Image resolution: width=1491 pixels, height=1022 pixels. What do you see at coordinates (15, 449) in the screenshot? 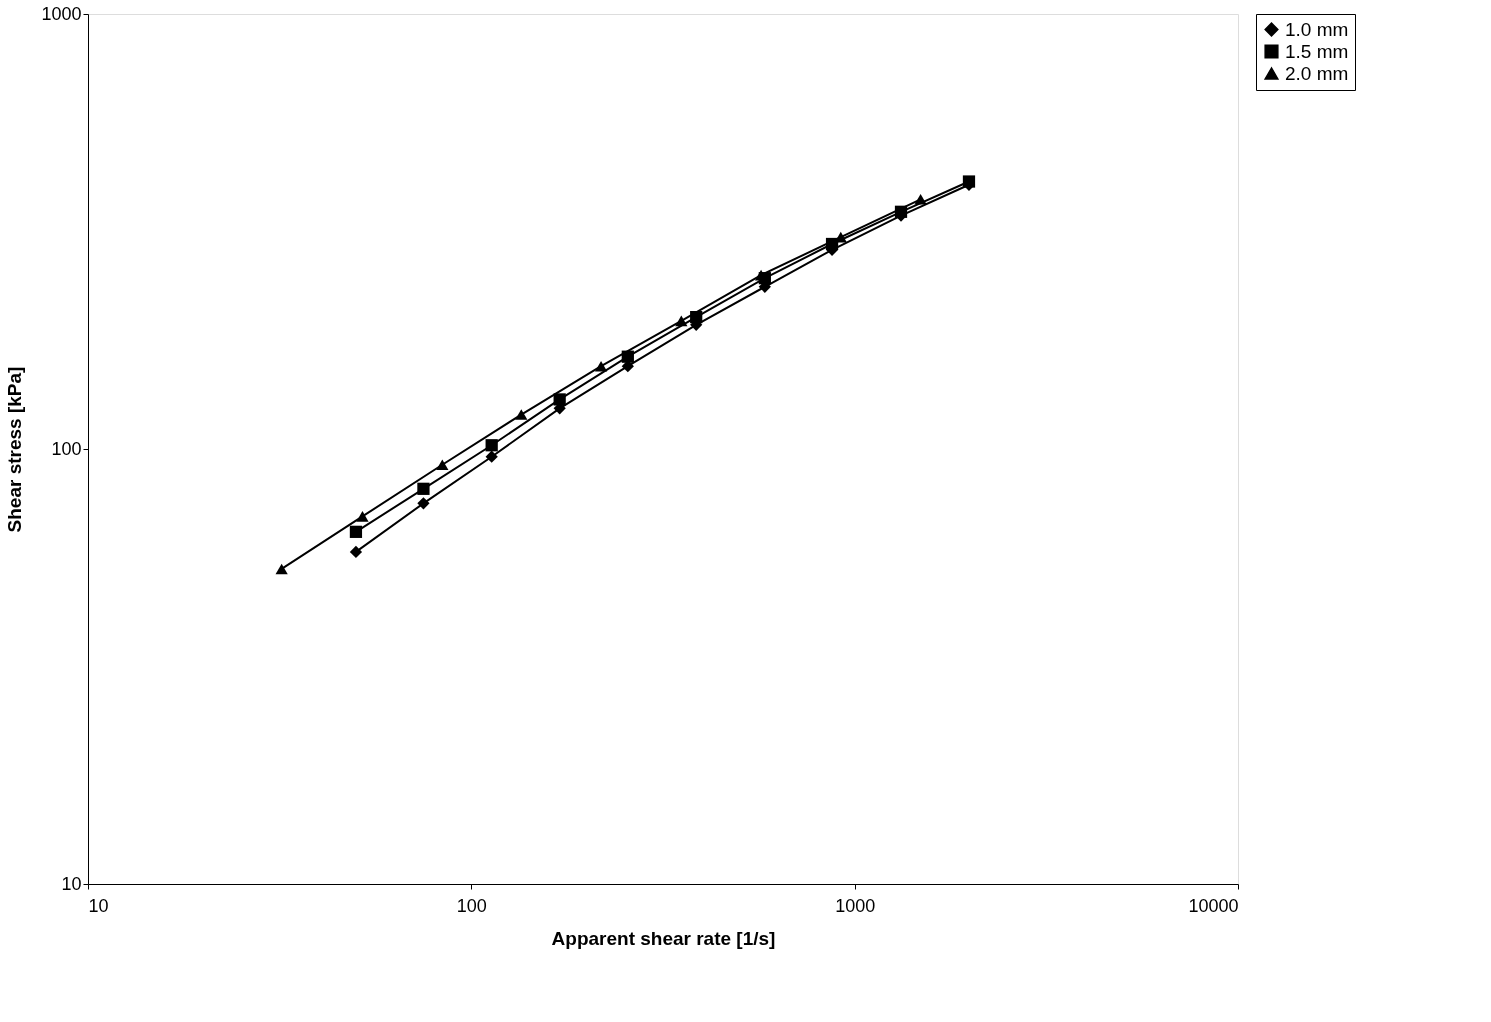
I see `y-axis-title: Shear stress [kPa]` at bounding box center [15, 449].